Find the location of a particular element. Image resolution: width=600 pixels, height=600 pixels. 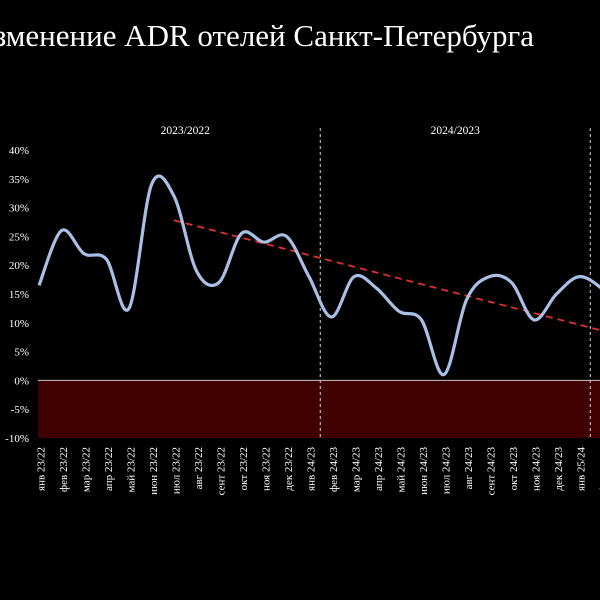

period-label: 2024/2023 is located at coordinates (455, 131).